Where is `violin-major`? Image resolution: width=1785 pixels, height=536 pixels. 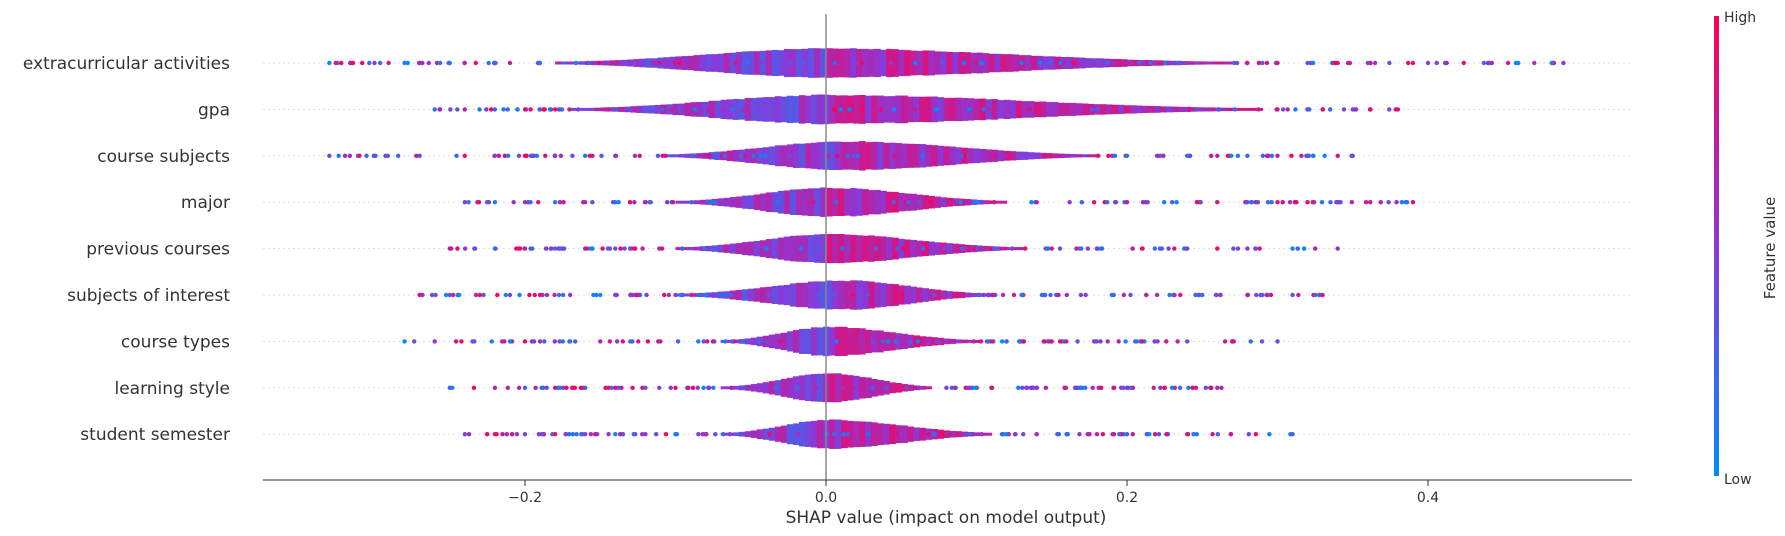 violin-major is located at coordinates (841, 202).